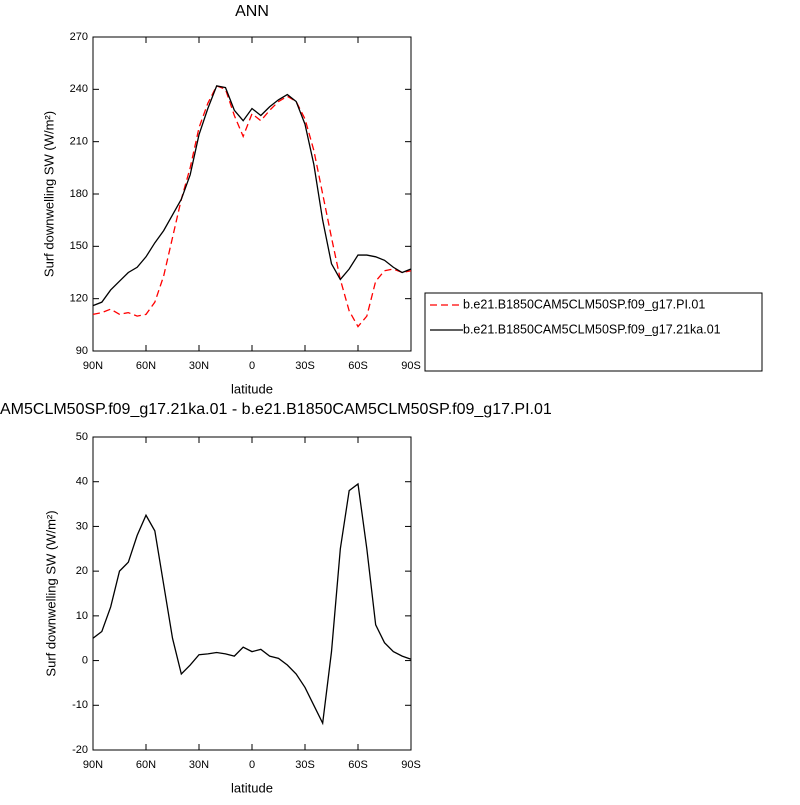 The width and height of the screenshot is (800, 805). What do you see at coordinates (79, 89) in the screenshot?
I see `y-tick-label: 240` at bounding box center [79, 89].